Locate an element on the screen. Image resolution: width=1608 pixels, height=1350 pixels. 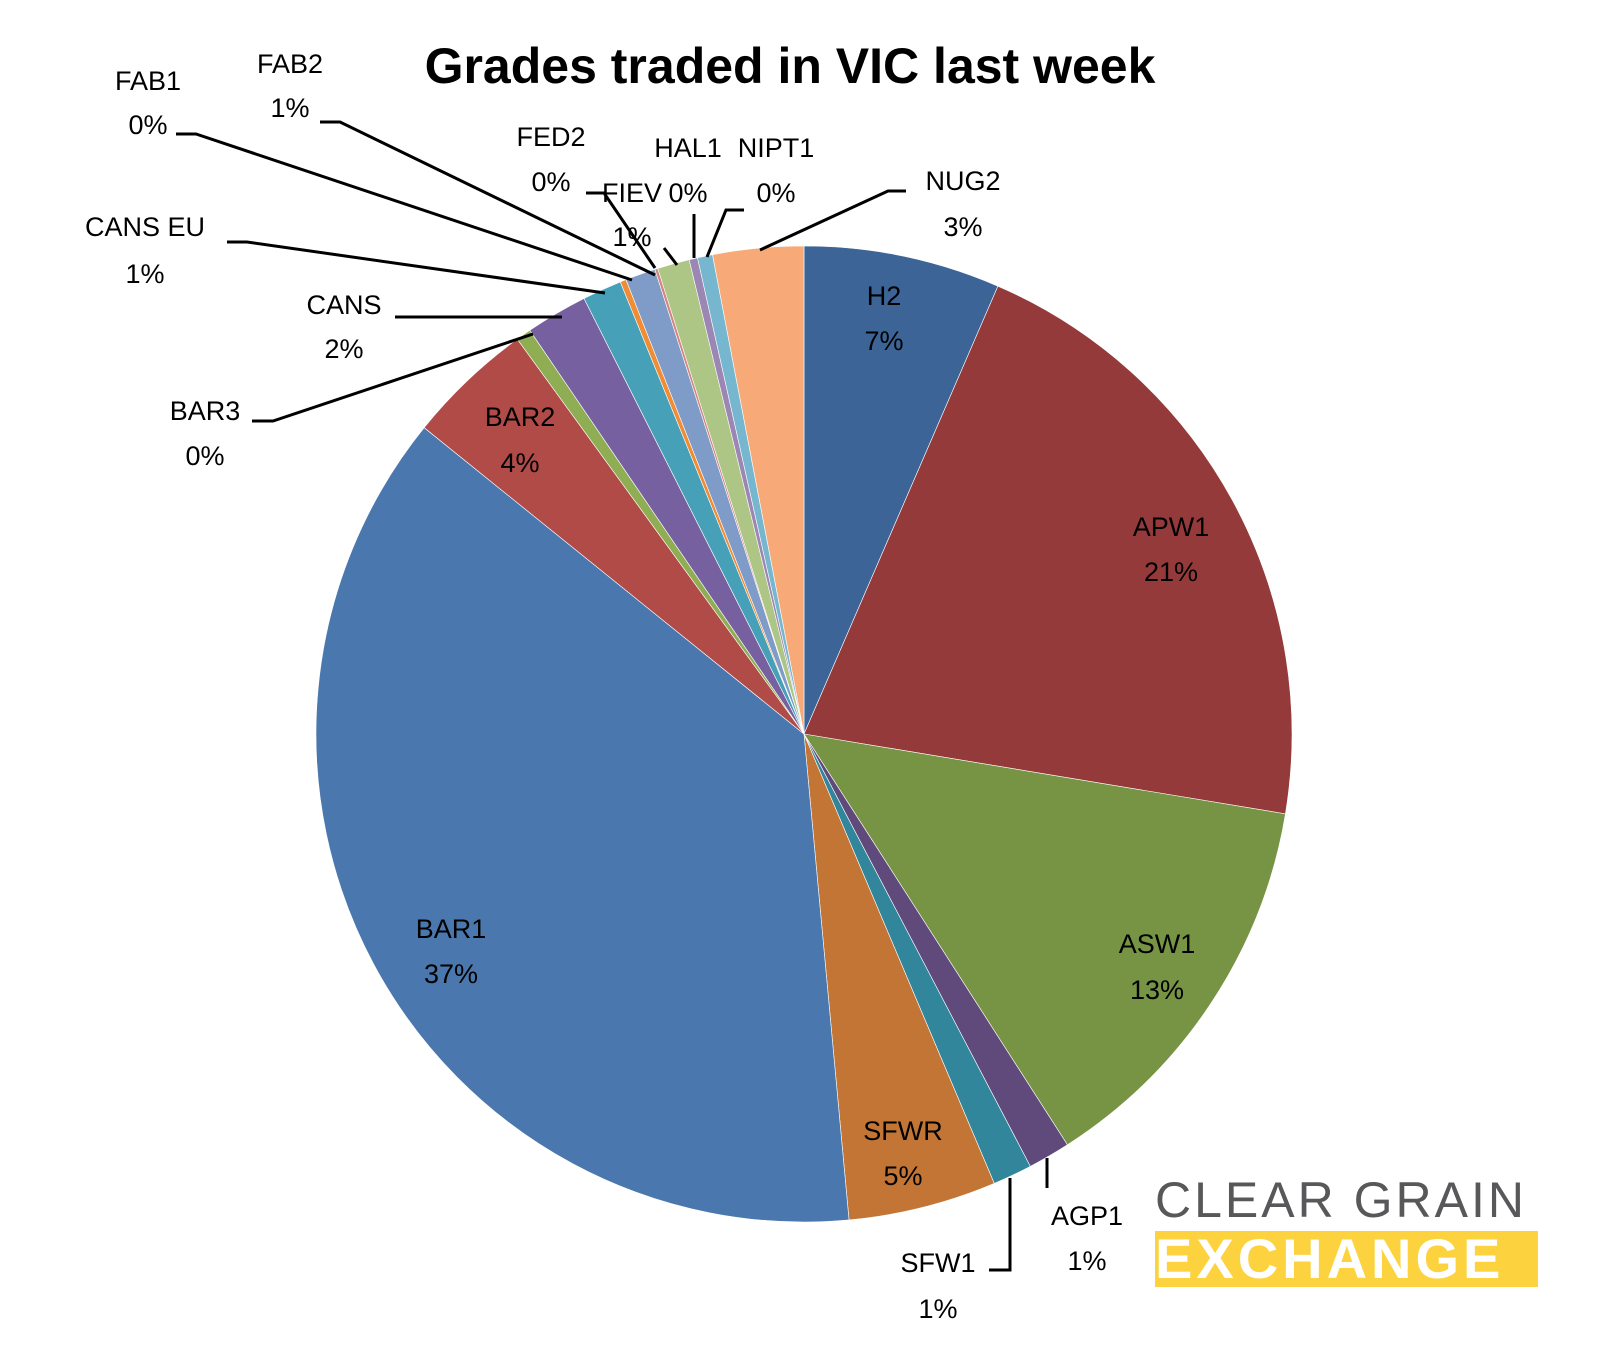
inside-label-apw1-percent: 21% is located at coordinates (1171, 572).